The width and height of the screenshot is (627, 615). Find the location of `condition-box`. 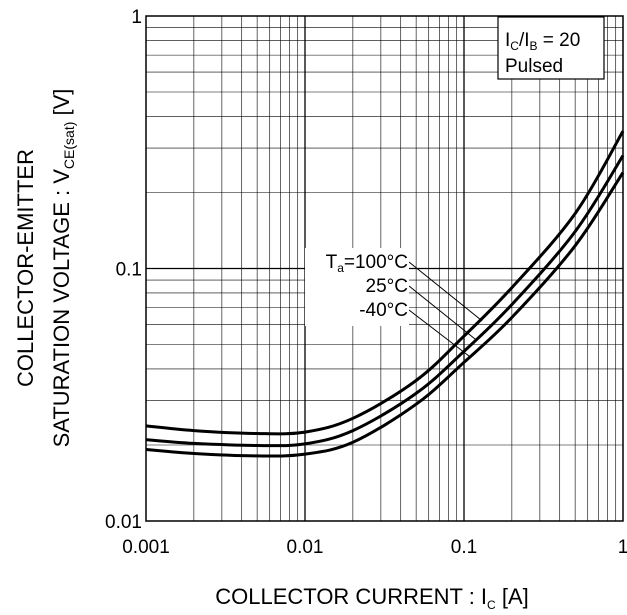

condition-box is located at coordinates (551, 48).